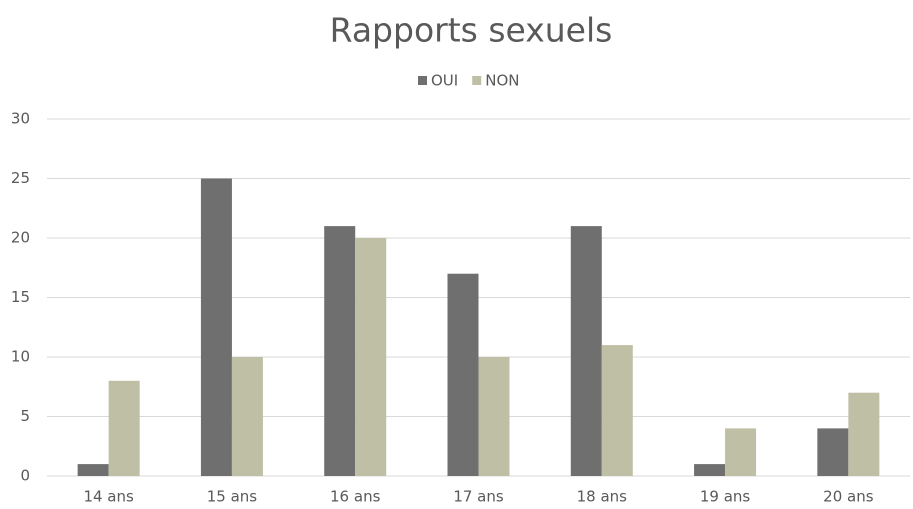  Describe the element at coordinates (232, 497) in the screenshot. I see `x-tick-label: 15 ans` at that location.